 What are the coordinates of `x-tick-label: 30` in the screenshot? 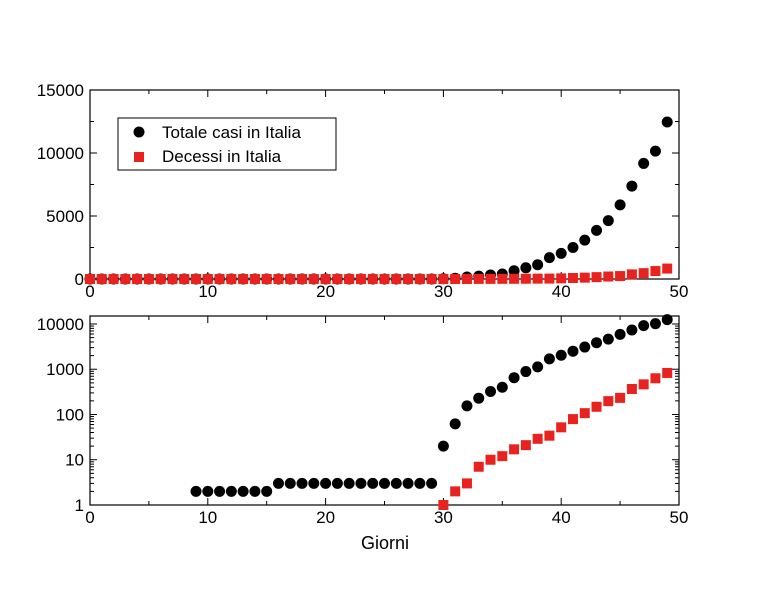 It's located at (443, 517).